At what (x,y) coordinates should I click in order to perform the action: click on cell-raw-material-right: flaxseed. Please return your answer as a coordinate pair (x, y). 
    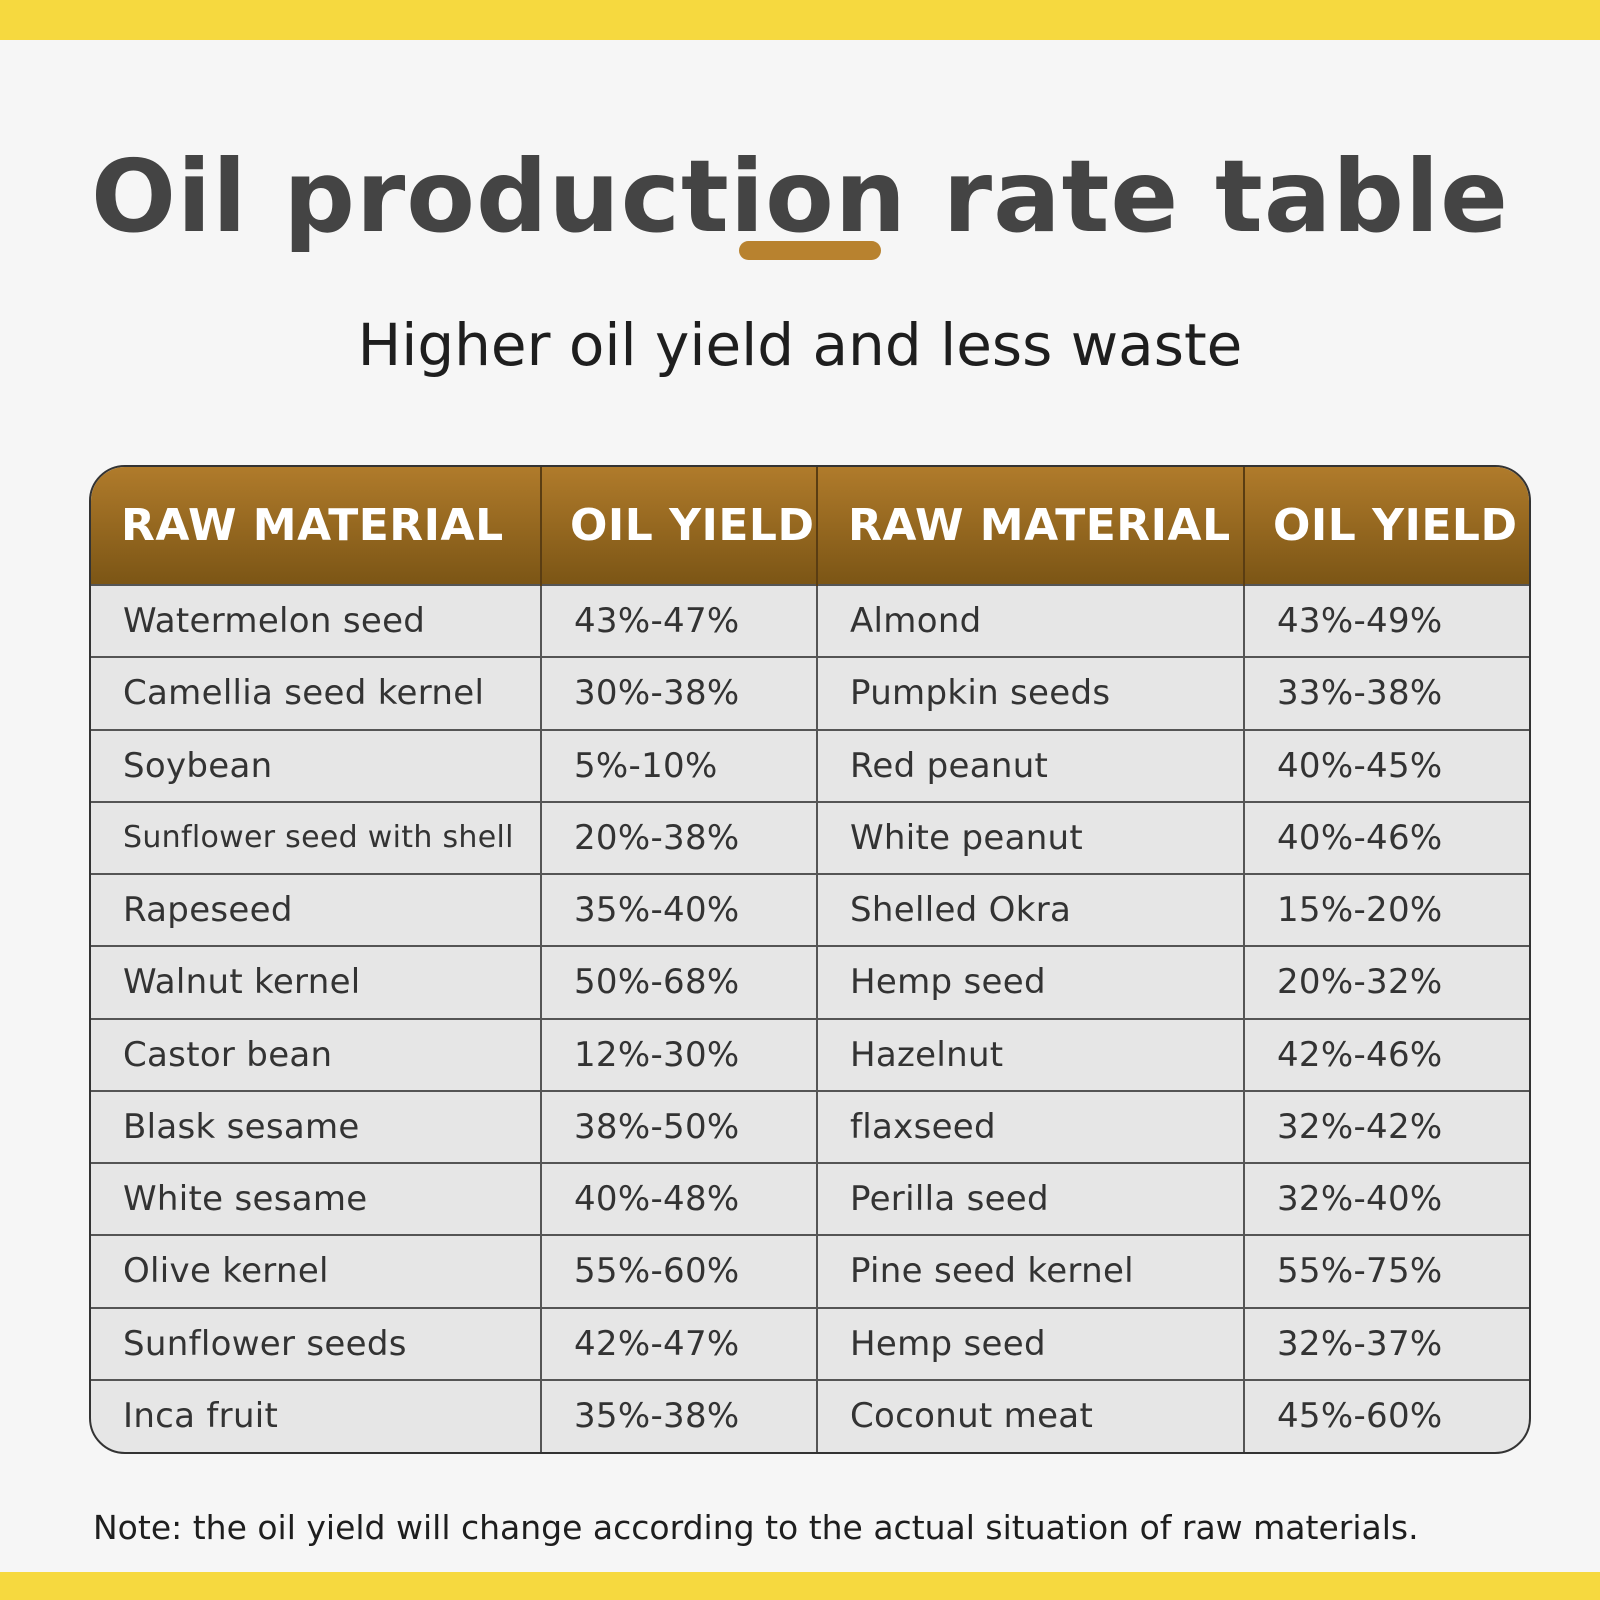
    Looking at the image, I should click on (1031, 1126).